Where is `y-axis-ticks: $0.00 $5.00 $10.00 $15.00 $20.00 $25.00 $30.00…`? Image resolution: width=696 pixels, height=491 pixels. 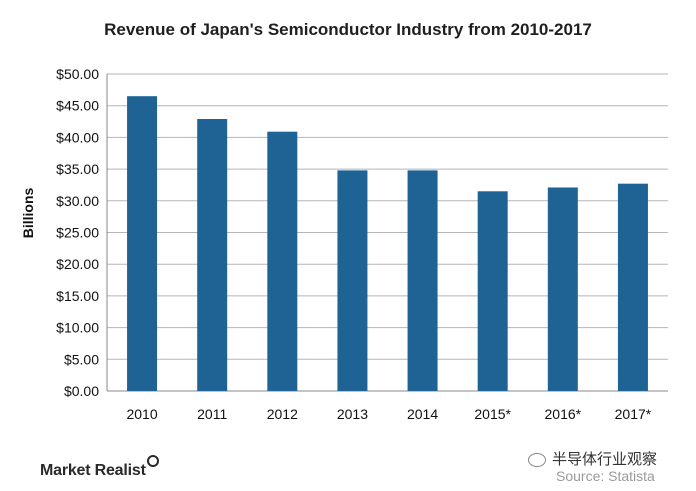 y-axis-ticks: $0.00 $5.00 $10.00 $15.00 $20.00 $25.00 $30.00… is located at coordinates (77, 232).